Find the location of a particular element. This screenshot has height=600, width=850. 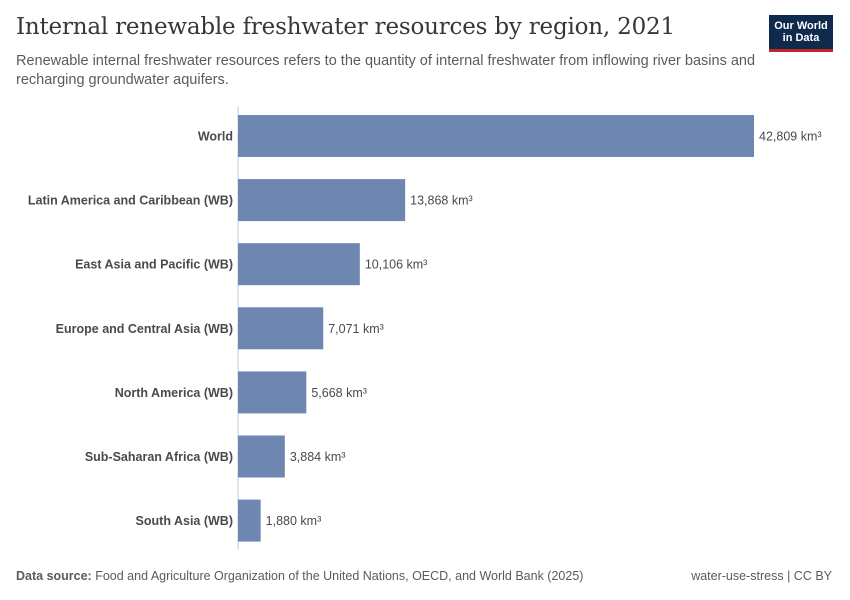

value-label-5: 3,884 km³ is located at coordinates (318, 457).